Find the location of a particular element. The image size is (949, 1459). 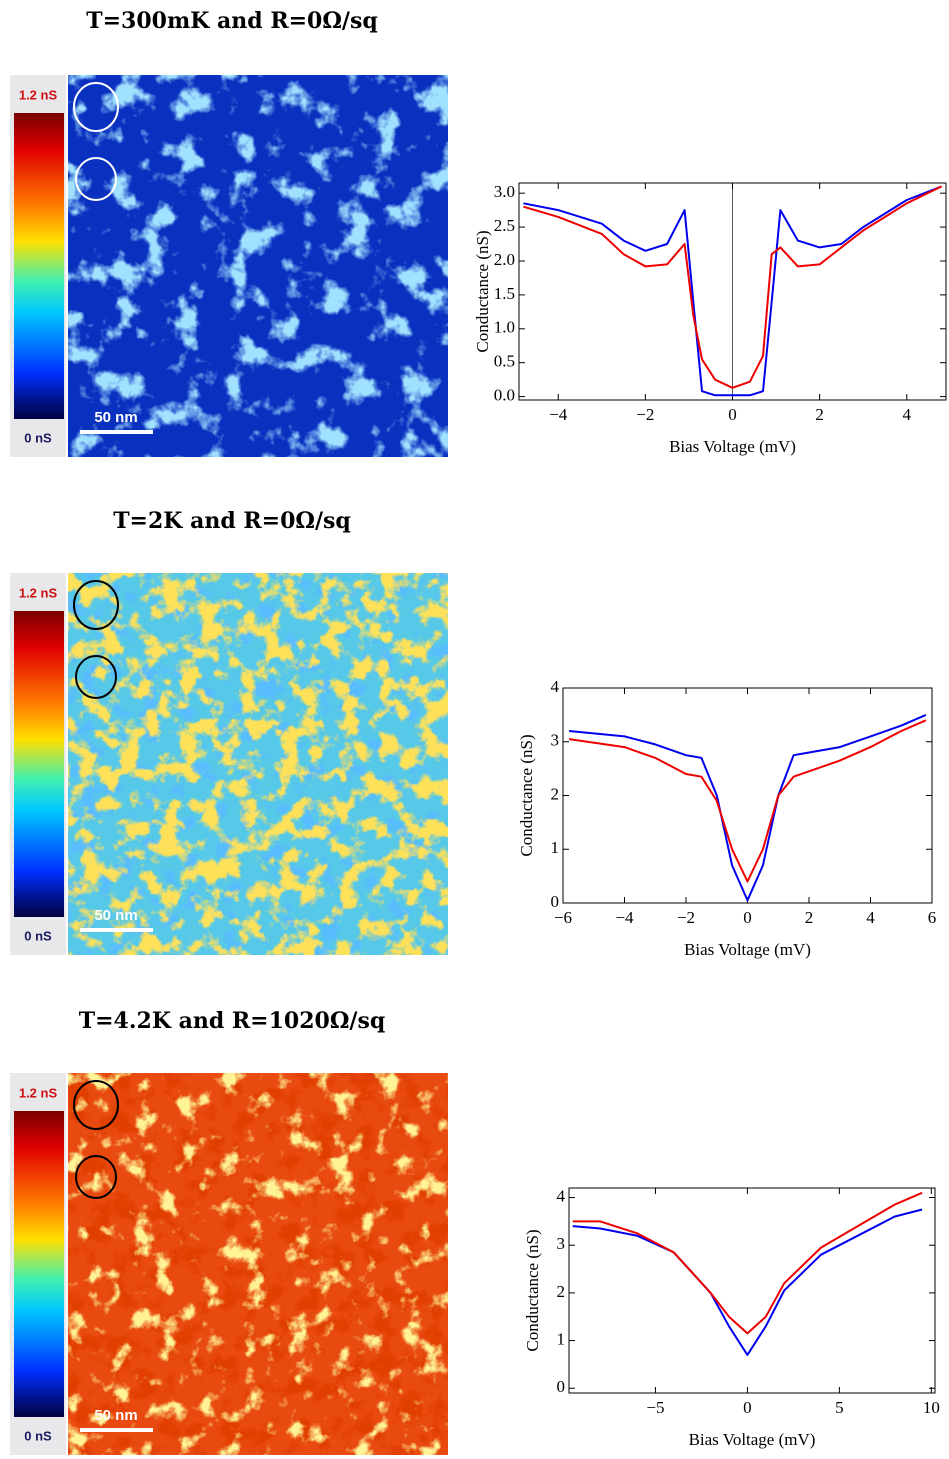

panel-title: T=300mK and R=0Ω/sq is located at coordinates (232, 21).